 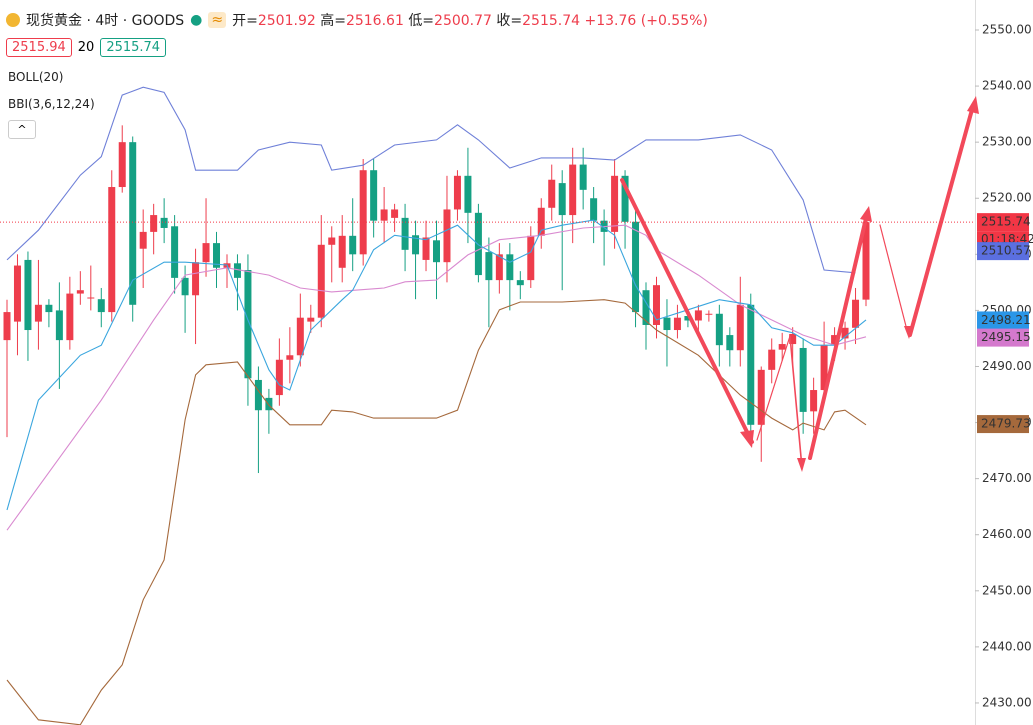 I want to click on indicator: BOLL(20), so click(x=36, y=77).